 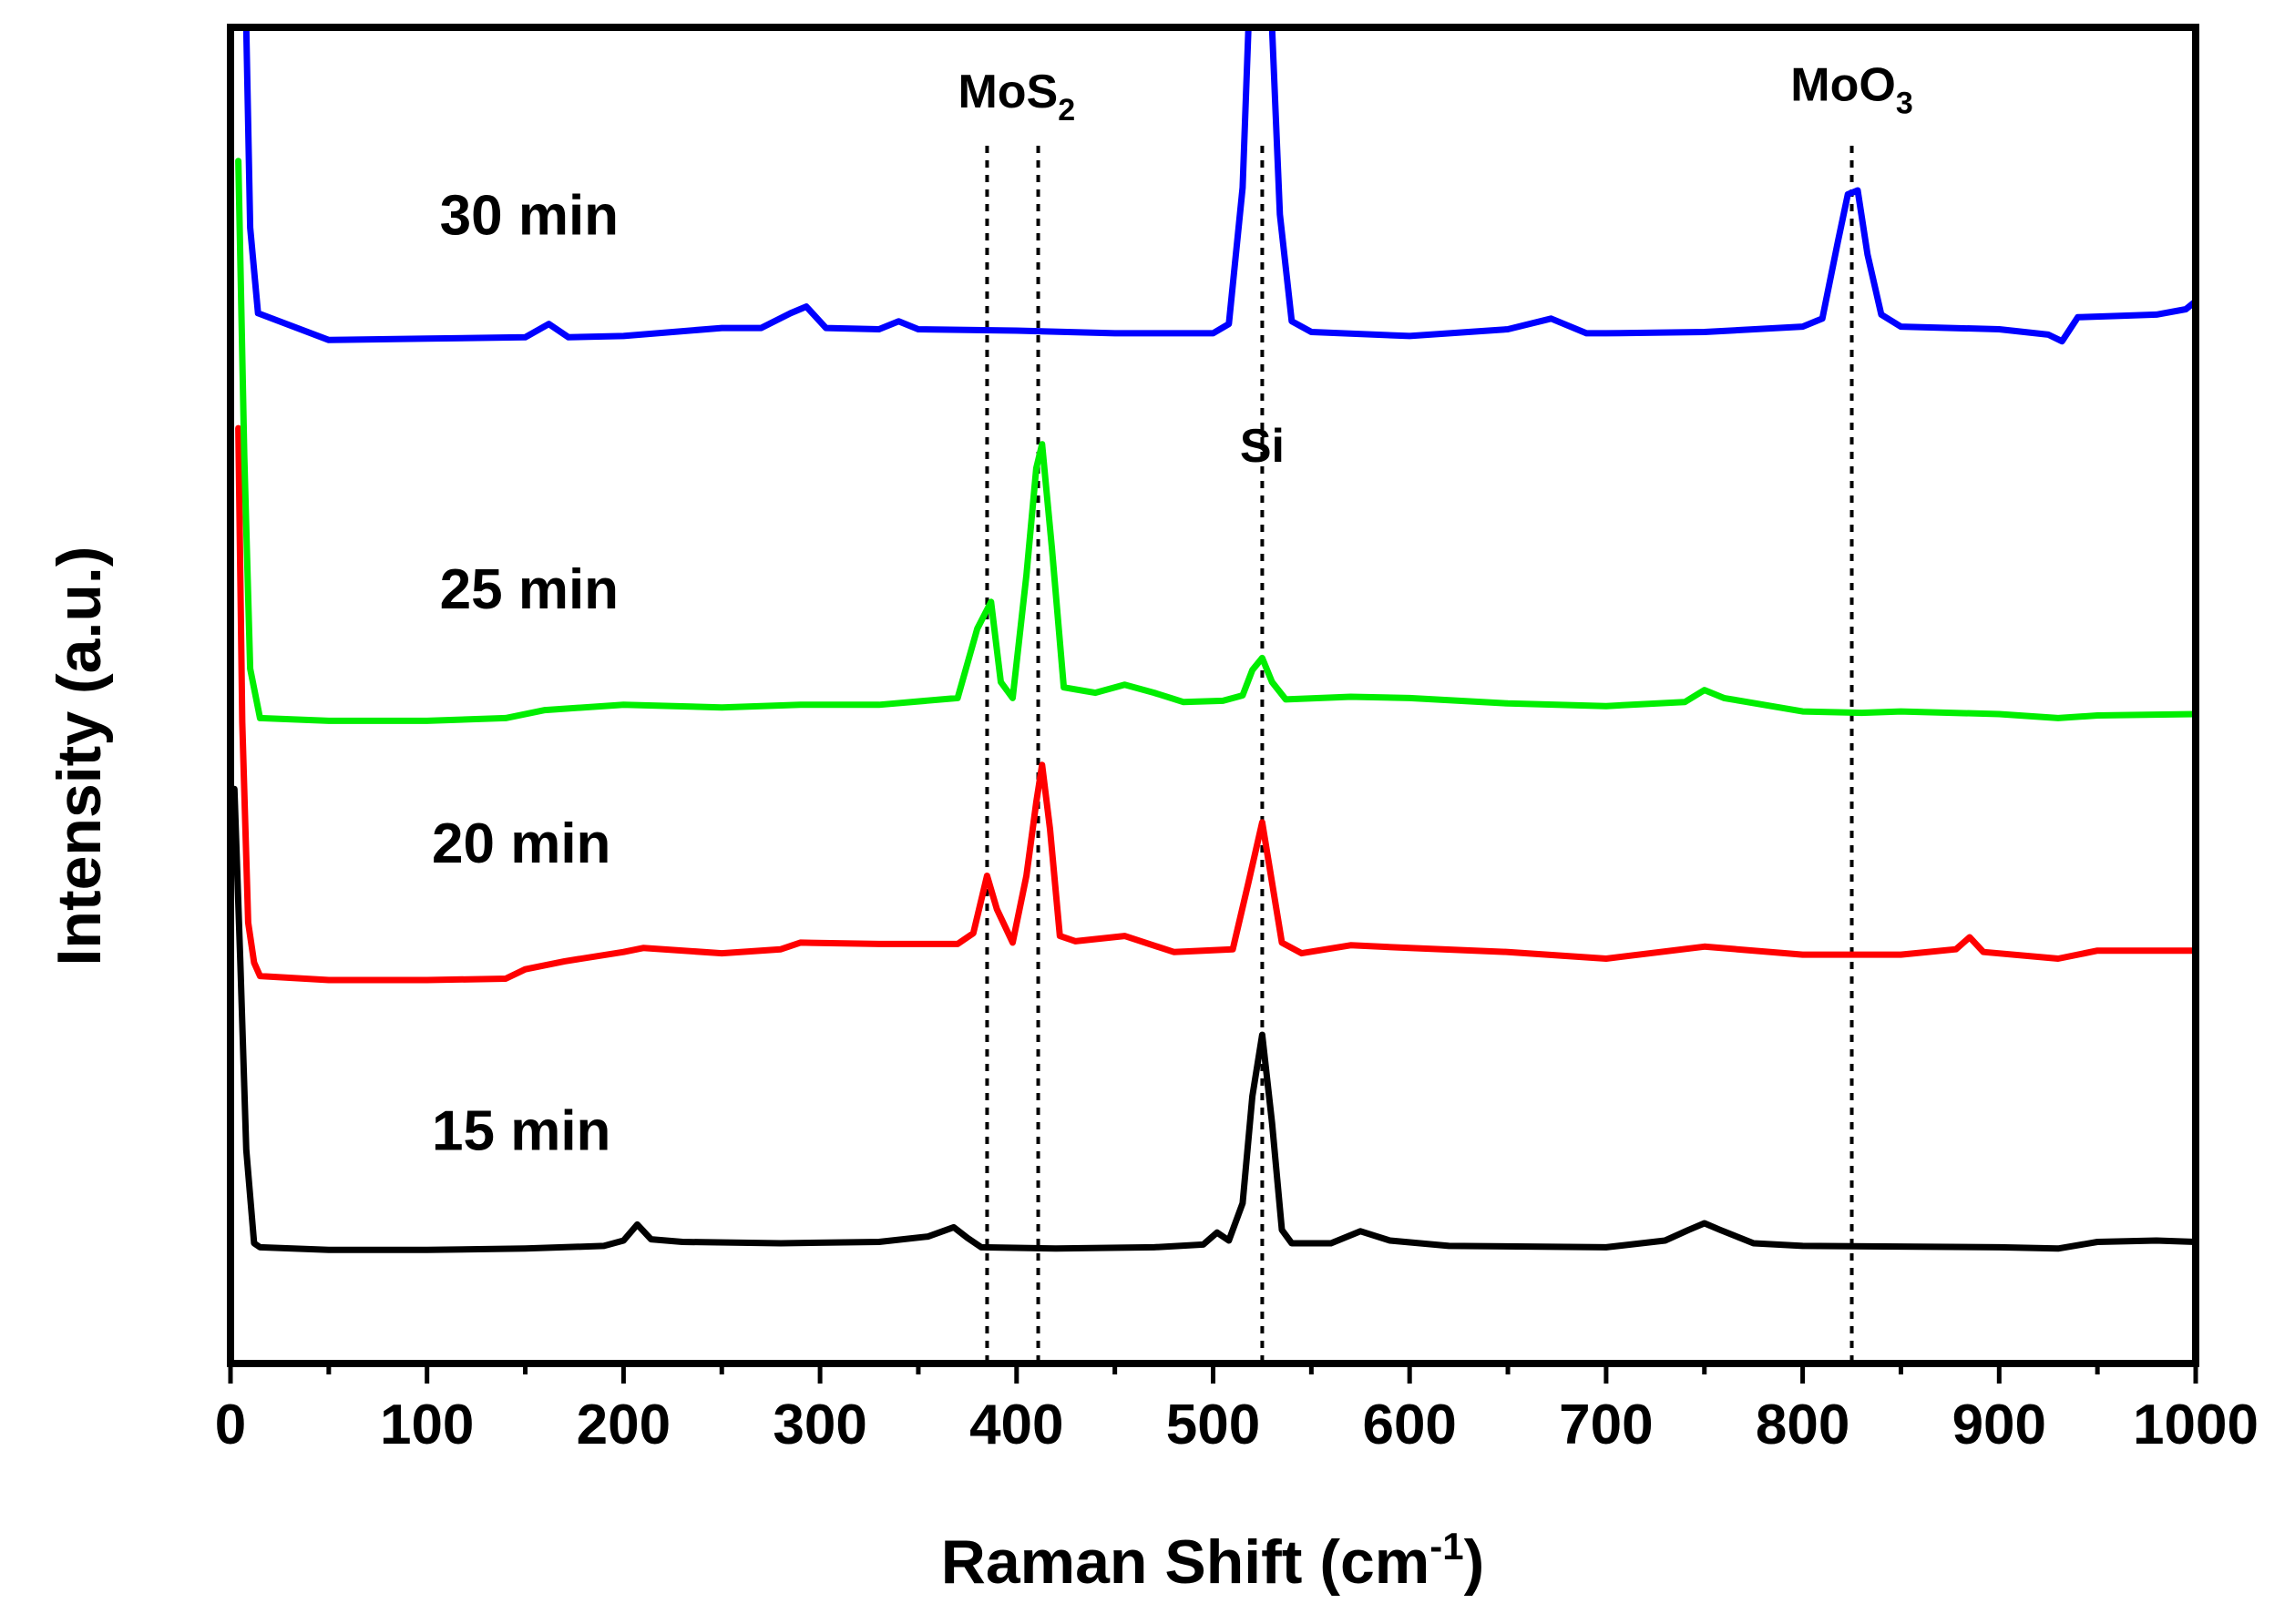 I want to click on annotation-main: 30 min, so click(x=529, y=215).